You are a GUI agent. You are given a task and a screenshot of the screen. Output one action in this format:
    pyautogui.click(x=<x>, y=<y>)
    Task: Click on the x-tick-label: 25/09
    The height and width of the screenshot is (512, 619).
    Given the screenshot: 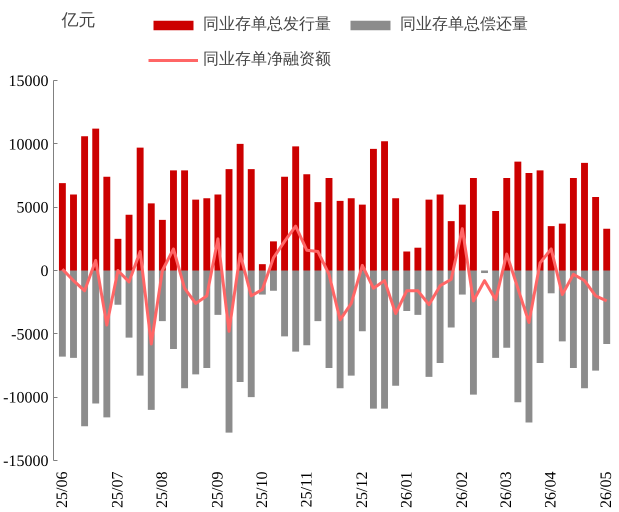 What is the action you would take?
    pyautogui.click(x=217, y=489)
    